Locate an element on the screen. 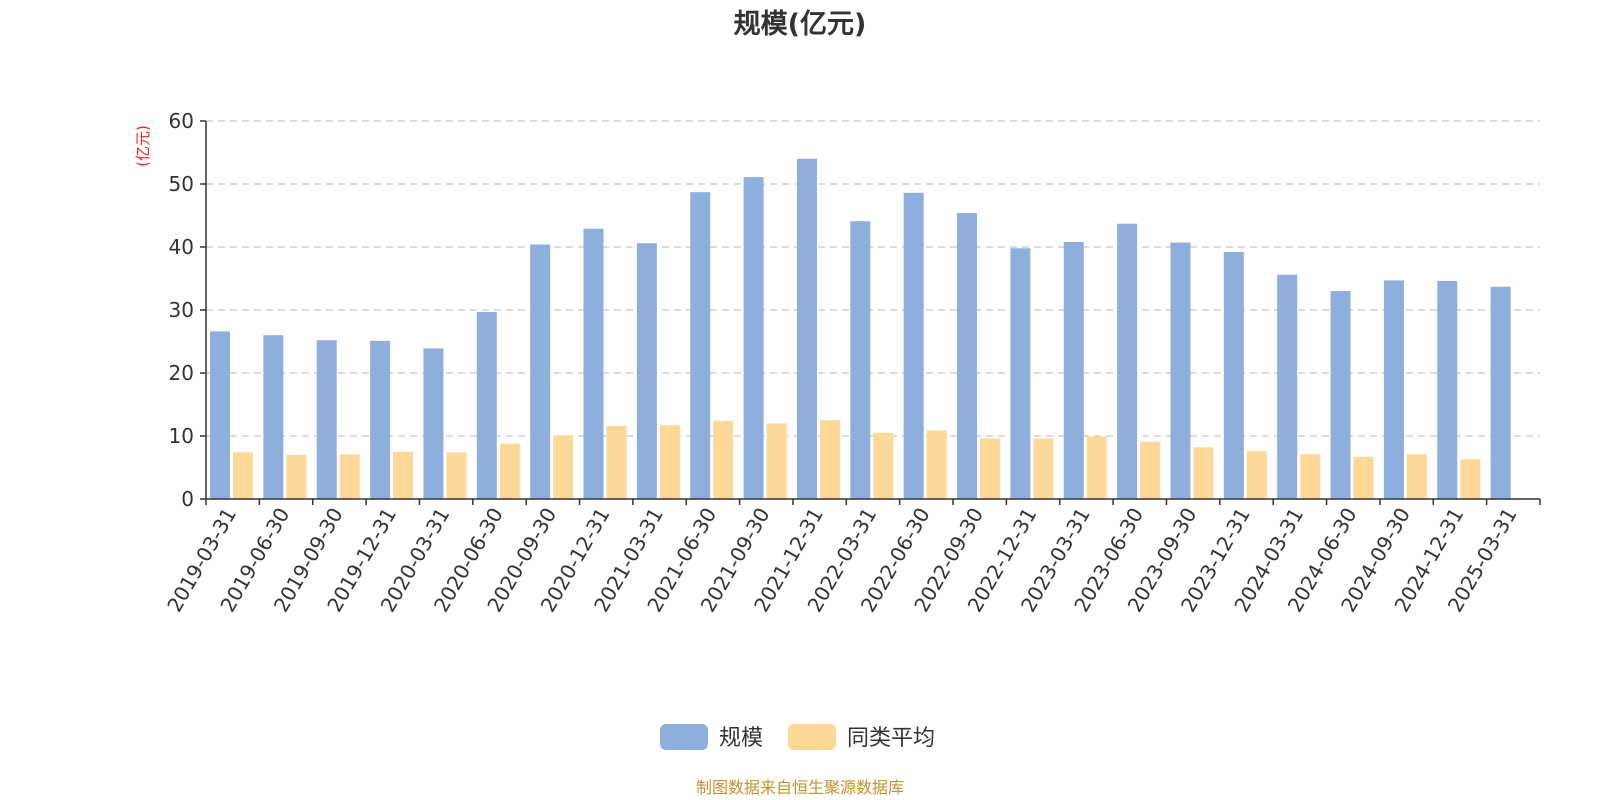 This screenshot has width=1600, height=800. source-note: 制图数据来自恒生聚源数据库 is located at coordinates (800, 787).